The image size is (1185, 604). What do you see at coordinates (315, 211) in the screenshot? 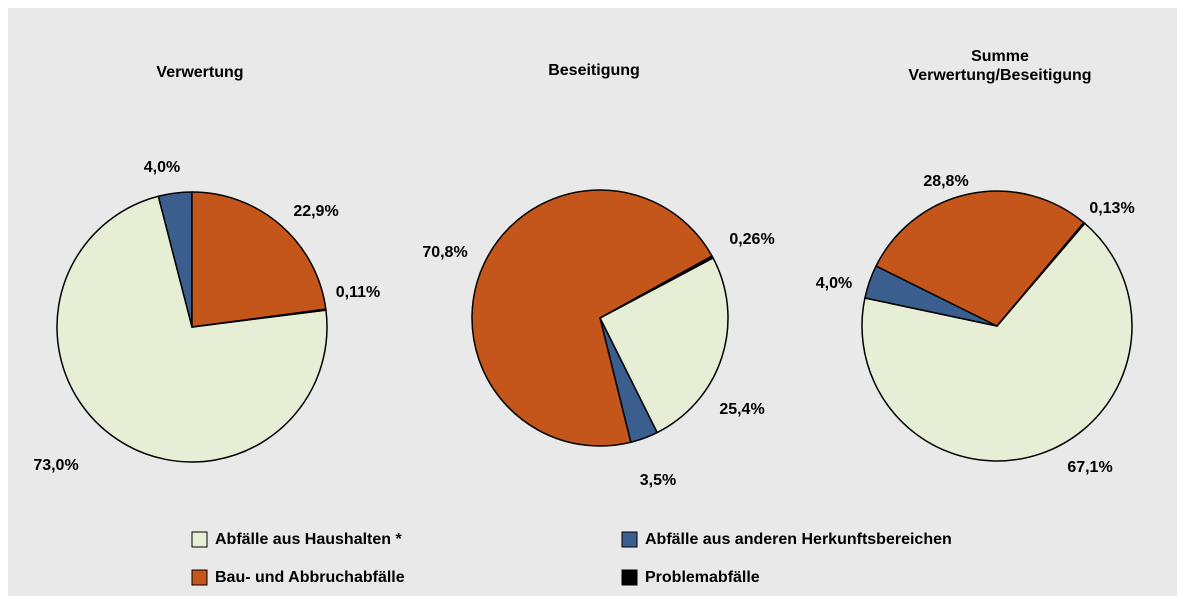
I see `data-label: 22,9%` at bounding box center [315, 211].